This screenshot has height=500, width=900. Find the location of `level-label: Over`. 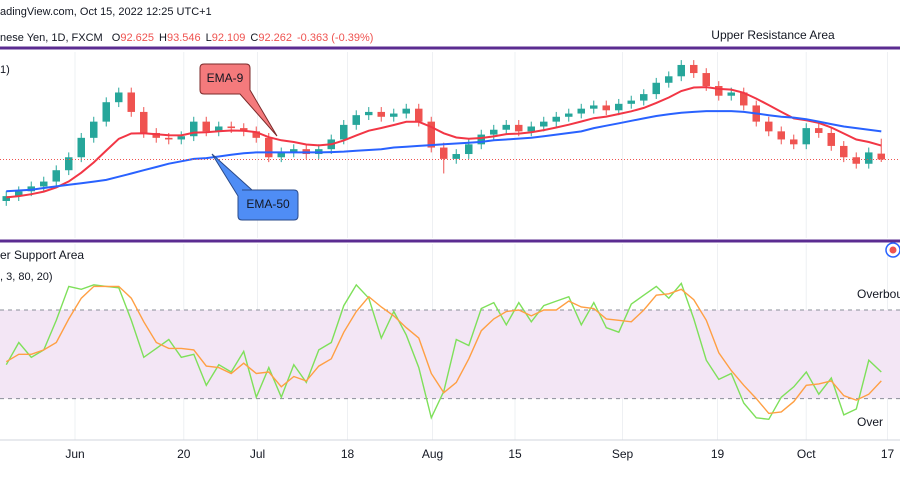

level-label: Over is located at coordinates (870, 422).